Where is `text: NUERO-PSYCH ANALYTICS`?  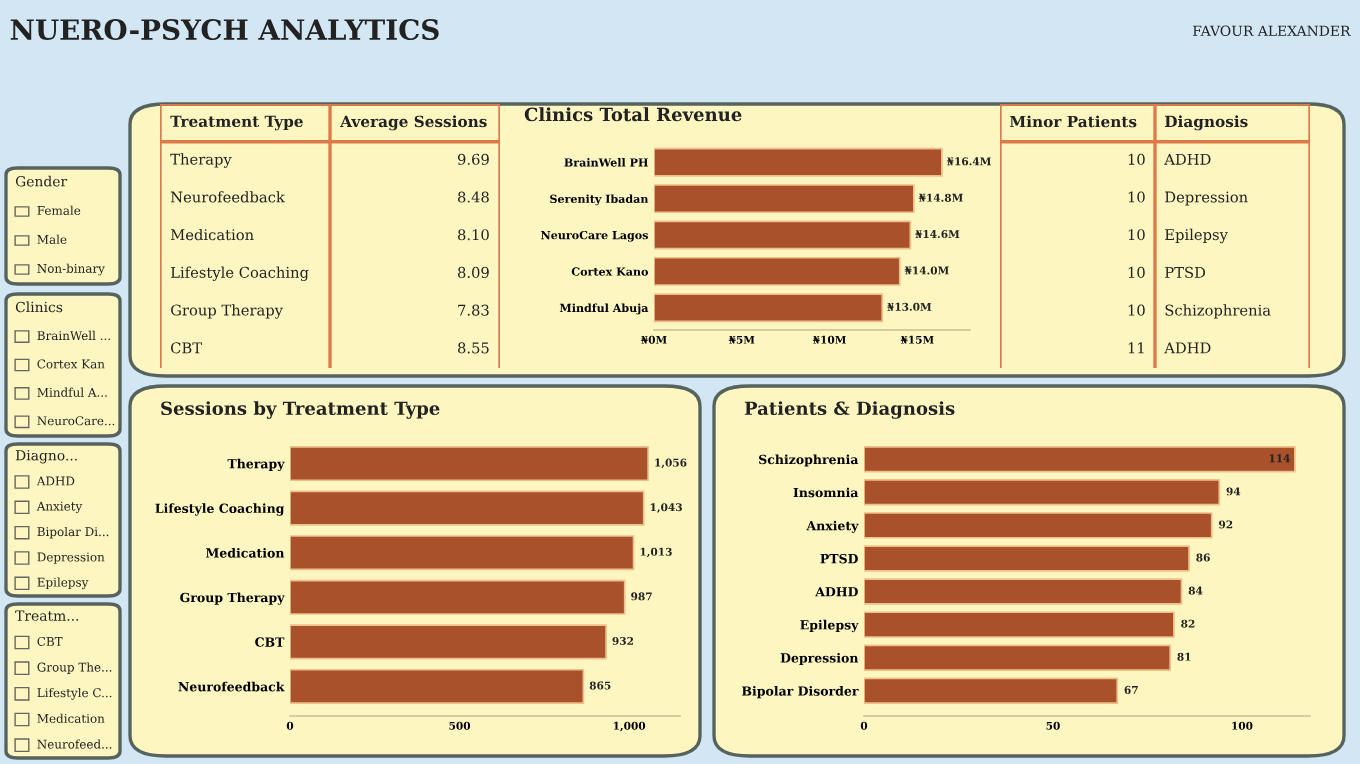
text: NUERO-PSYCH ANALYTICS is located at coordinates (224, 30).